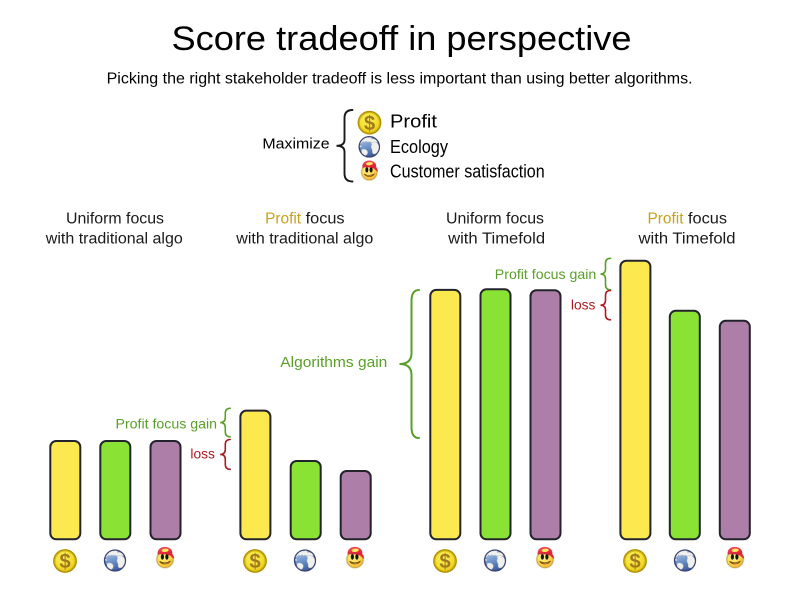 This screenshot has width=800, height=600. What do you see at coordinates (467, 171) in the screenshot?
I see `svg-text: Customer satisfaction` at bounding box center [467, 171].